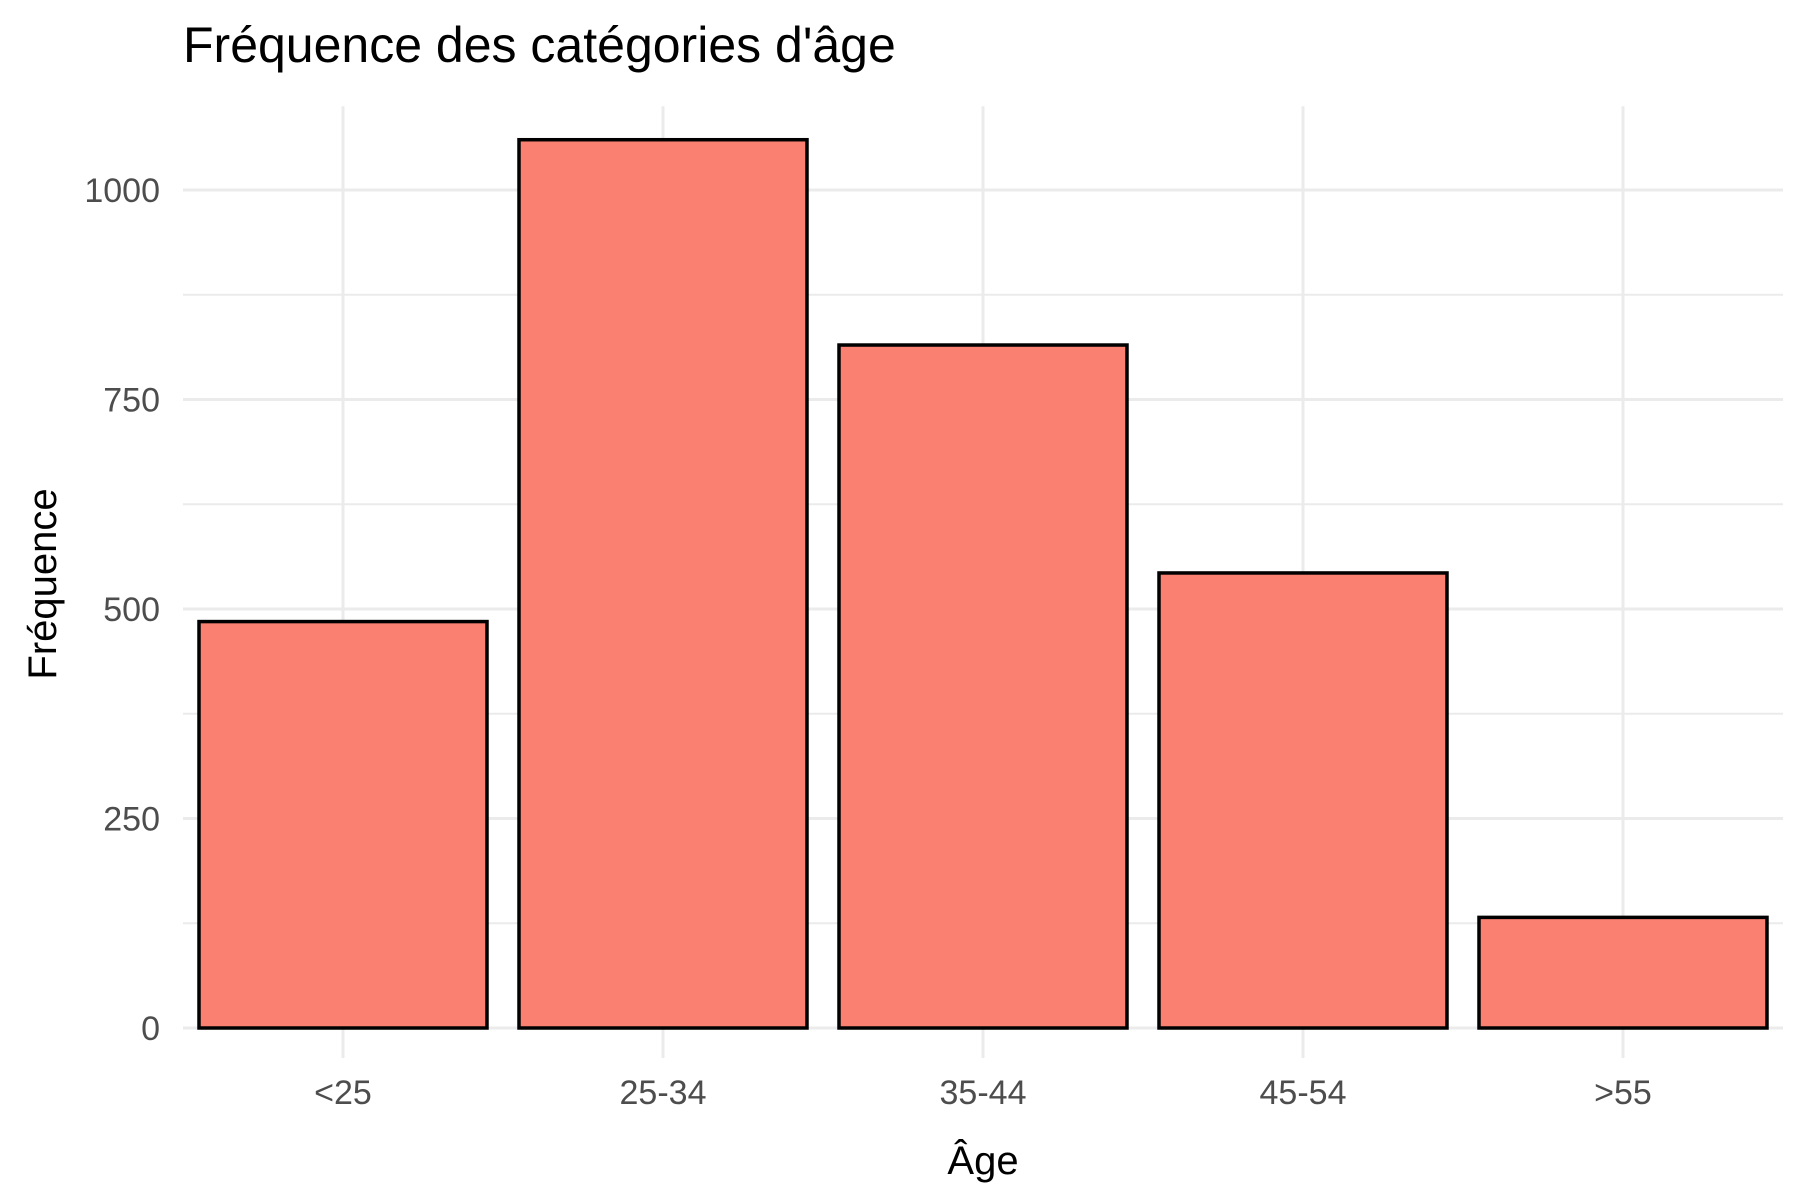  I want to click on y-tick-label: 1000, so click(122, 191).